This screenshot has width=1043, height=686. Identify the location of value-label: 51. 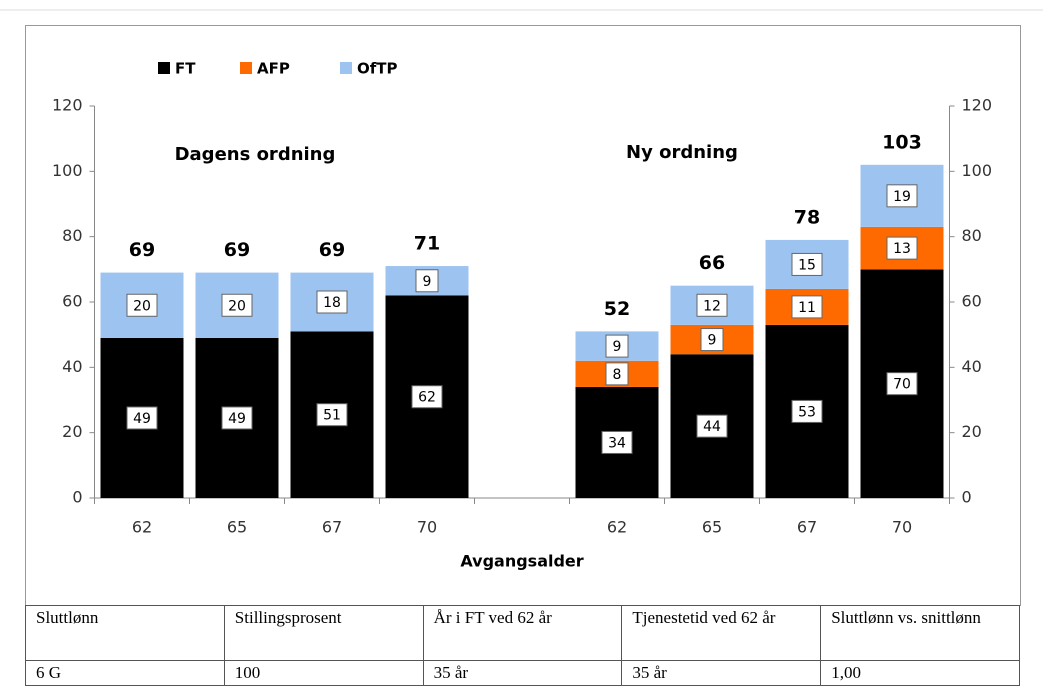
(332, 416).